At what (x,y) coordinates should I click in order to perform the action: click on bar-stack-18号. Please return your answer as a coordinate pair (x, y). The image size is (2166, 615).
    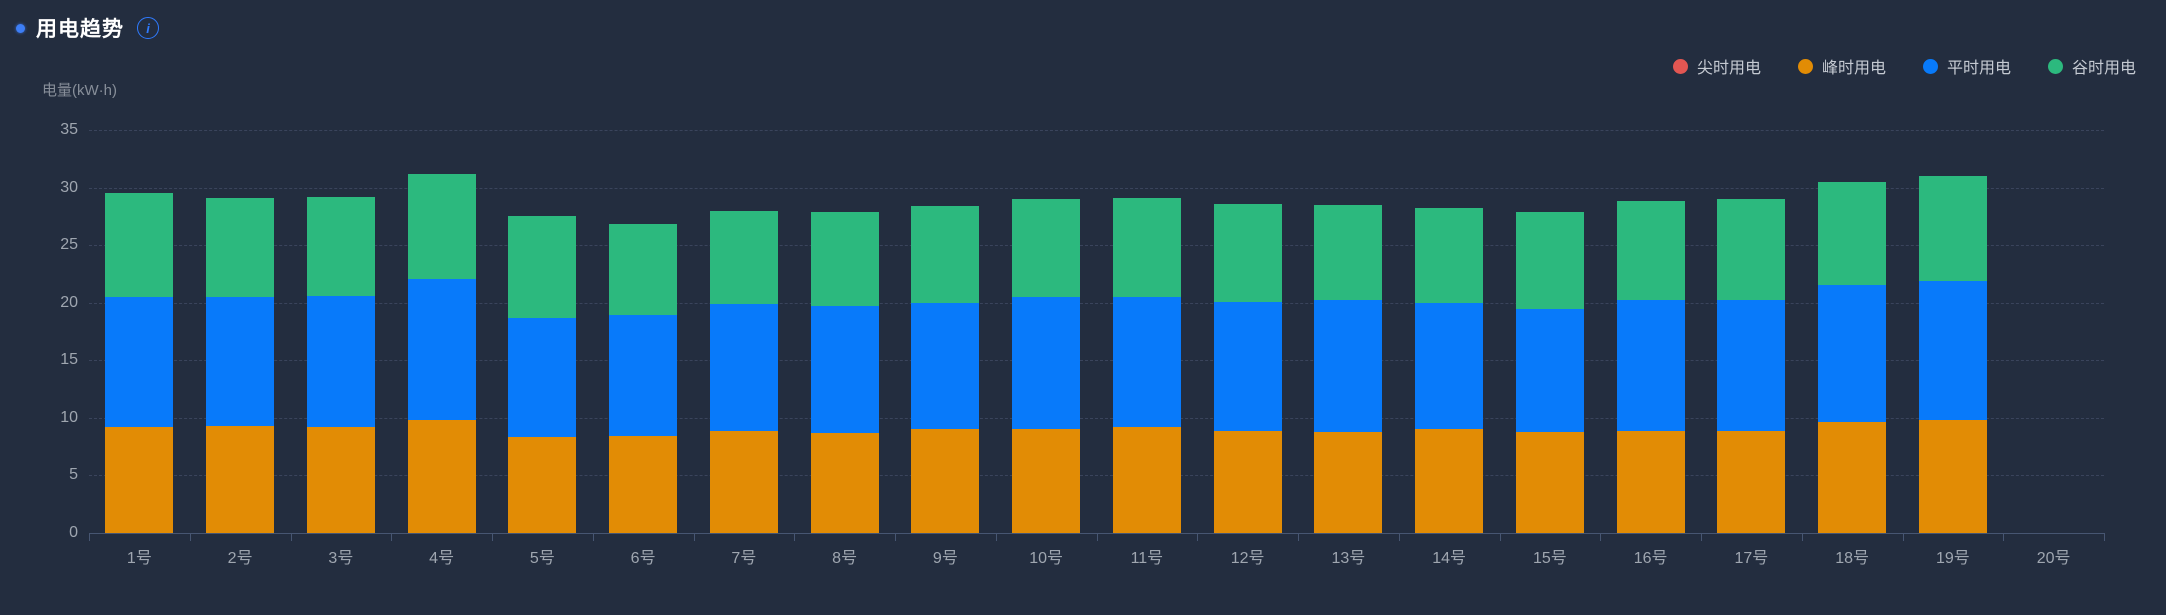
    Looking at the image, I should click on (1852, 357).